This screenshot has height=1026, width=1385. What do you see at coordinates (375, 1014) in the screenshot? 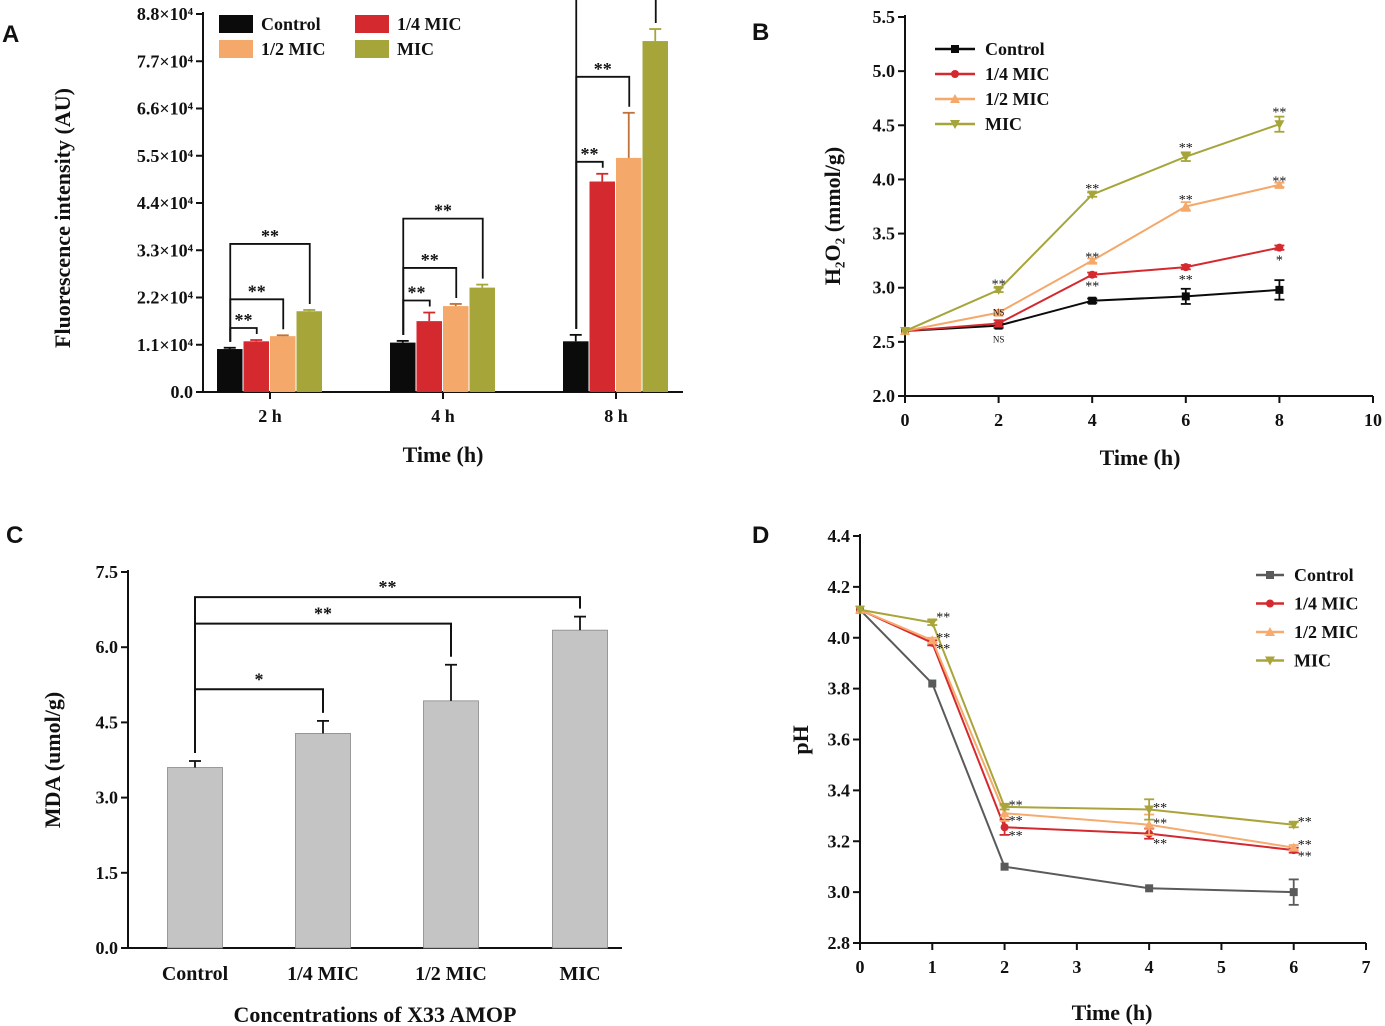
I see `panel-c-xlabel: Concentrations of X33 AMOP` at bounding box center [375, 1014].